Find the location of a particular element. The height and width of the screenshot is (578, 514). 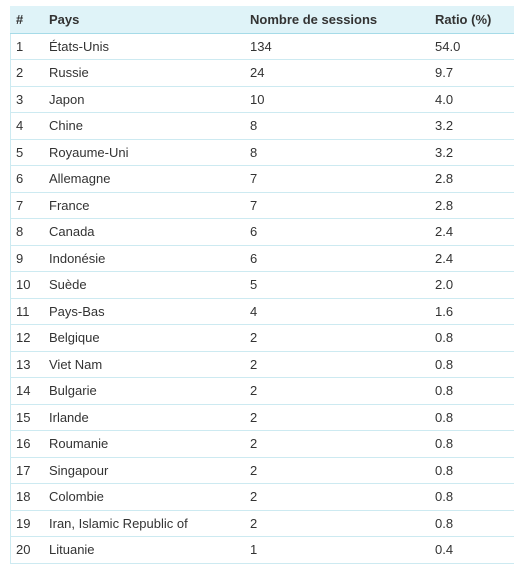

rank-cell: 19 is located at coordinates (26, 523).